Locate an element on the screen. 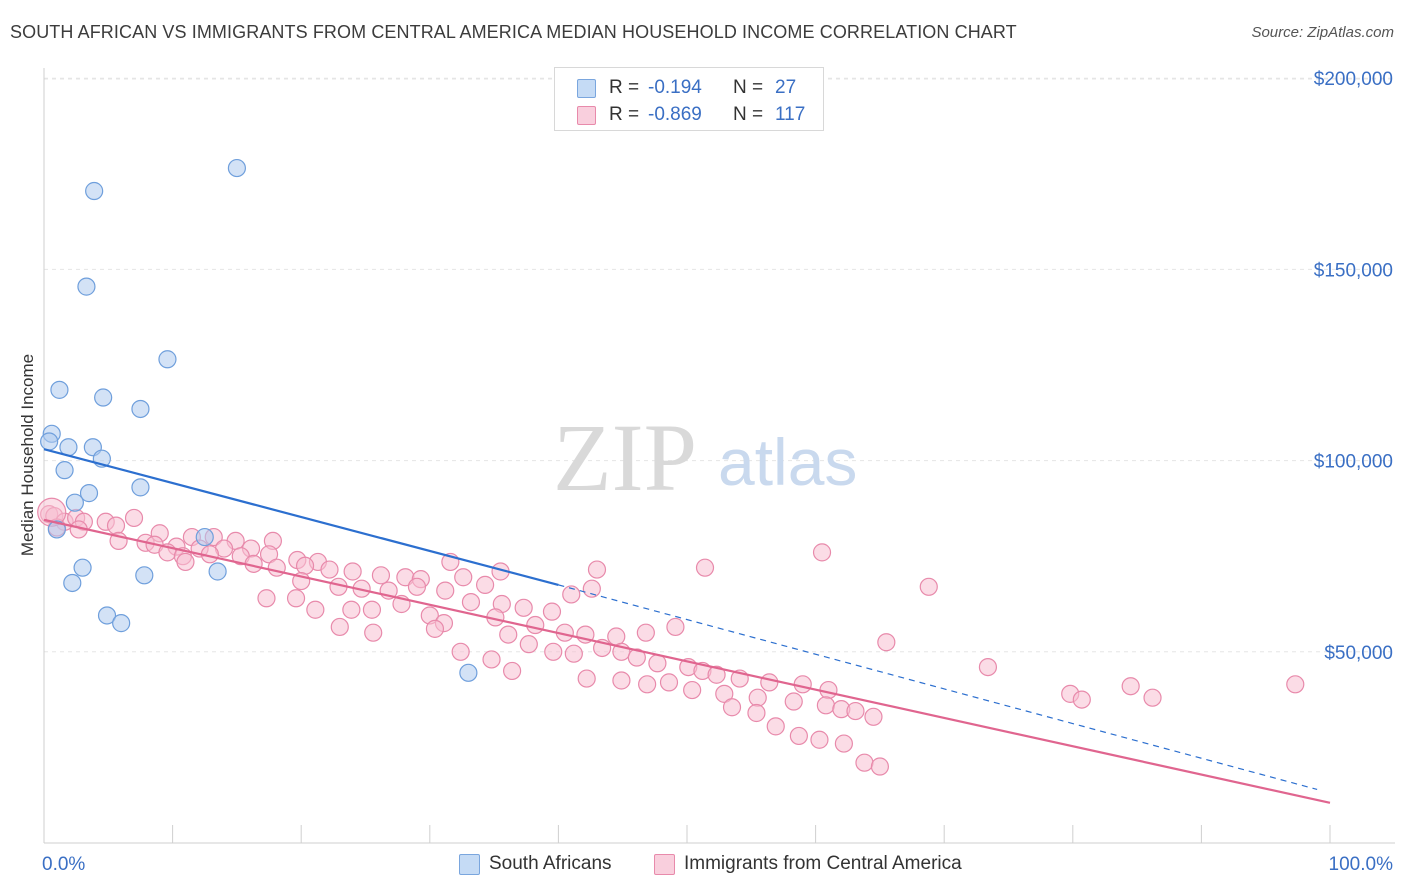  trend-line-south-africans is located at coordinates (301, 517).